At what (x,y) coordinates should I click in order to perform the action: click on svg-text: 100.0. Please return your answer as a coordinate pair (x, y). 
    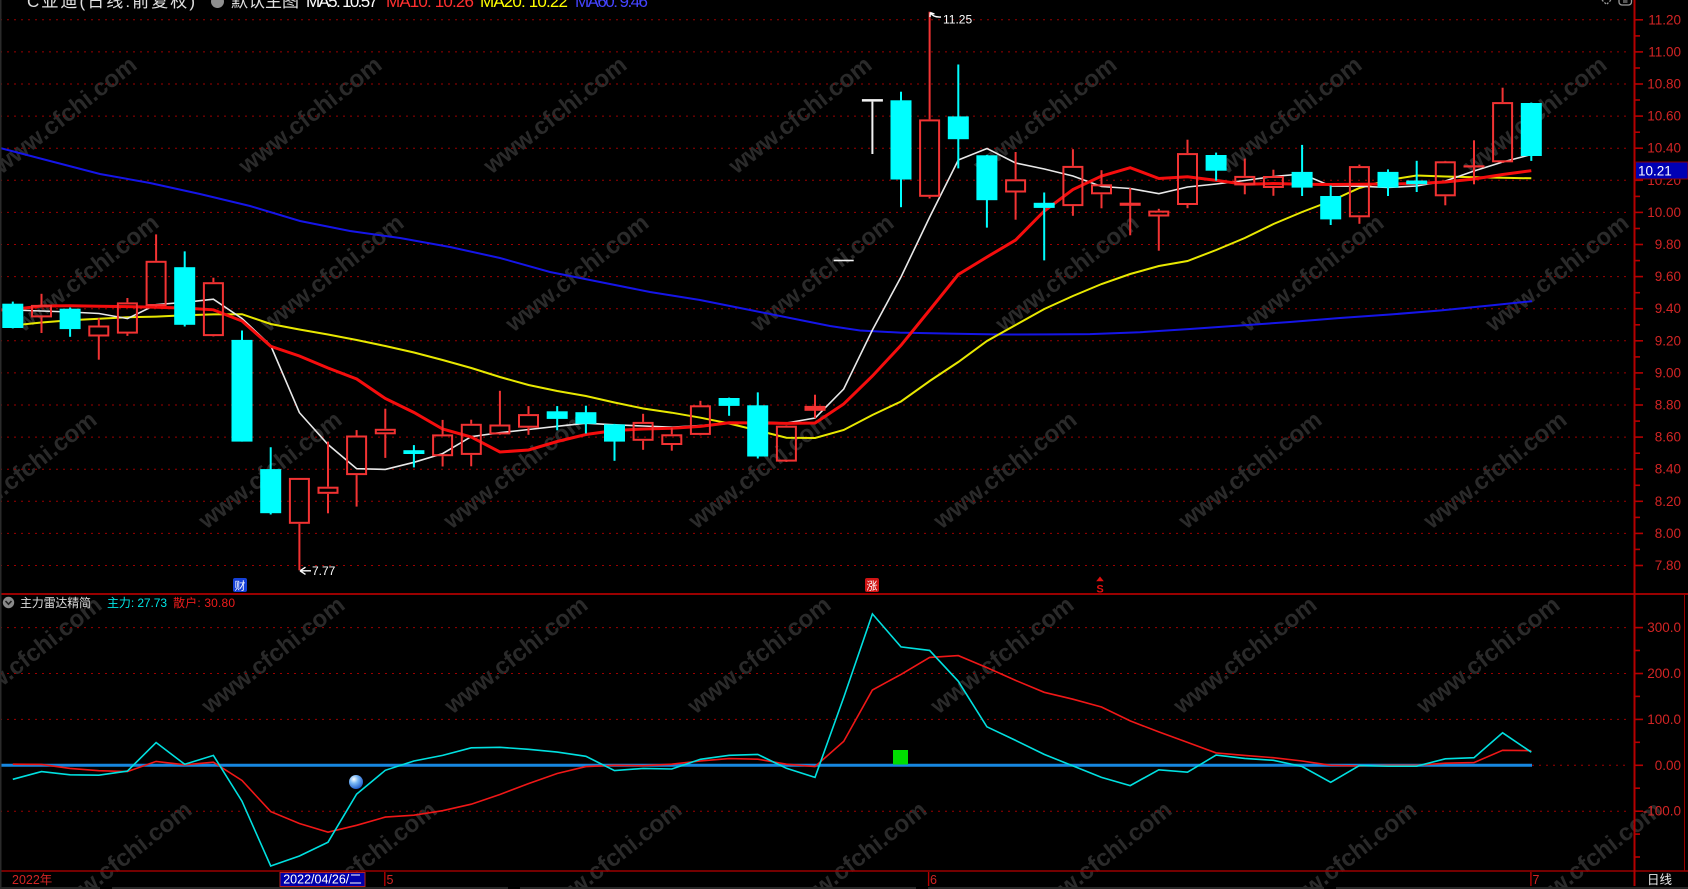
    Looking at the image, I should click on (1664, 719).